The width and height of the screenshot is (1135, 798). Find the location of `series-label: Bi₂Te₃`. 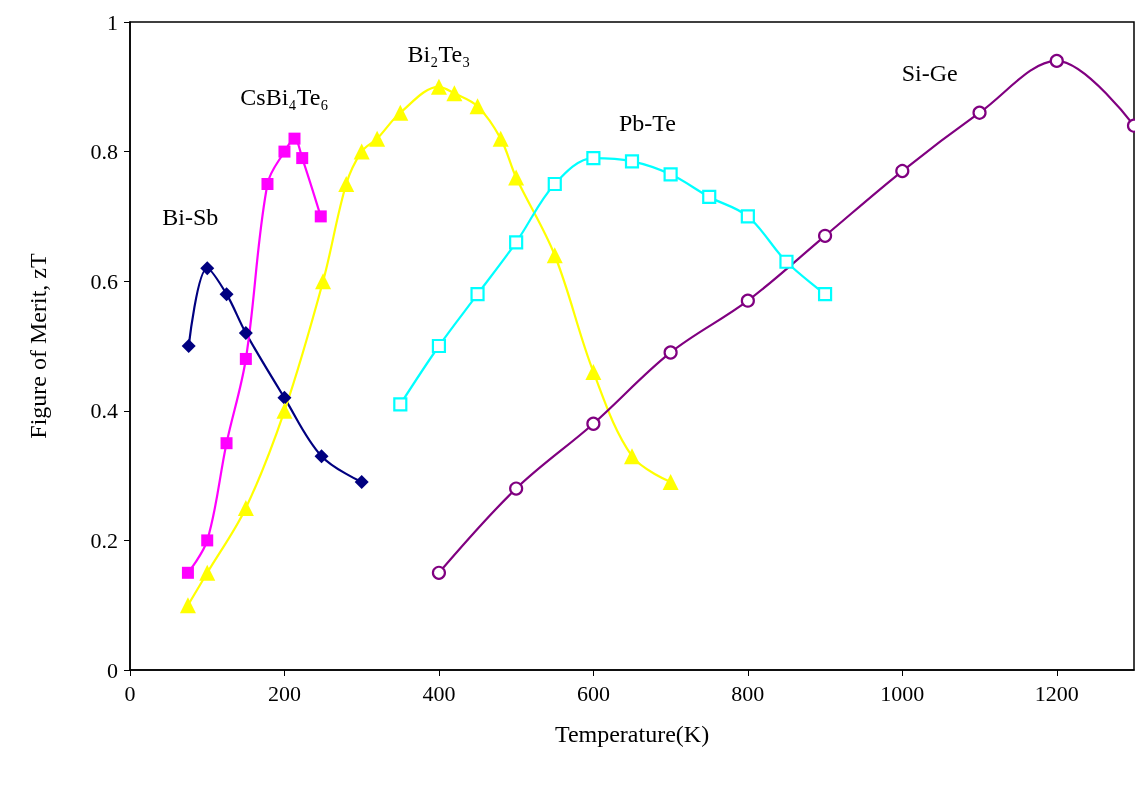

series-label: Bi₂Te₃ is located at coordinates (439, 53).